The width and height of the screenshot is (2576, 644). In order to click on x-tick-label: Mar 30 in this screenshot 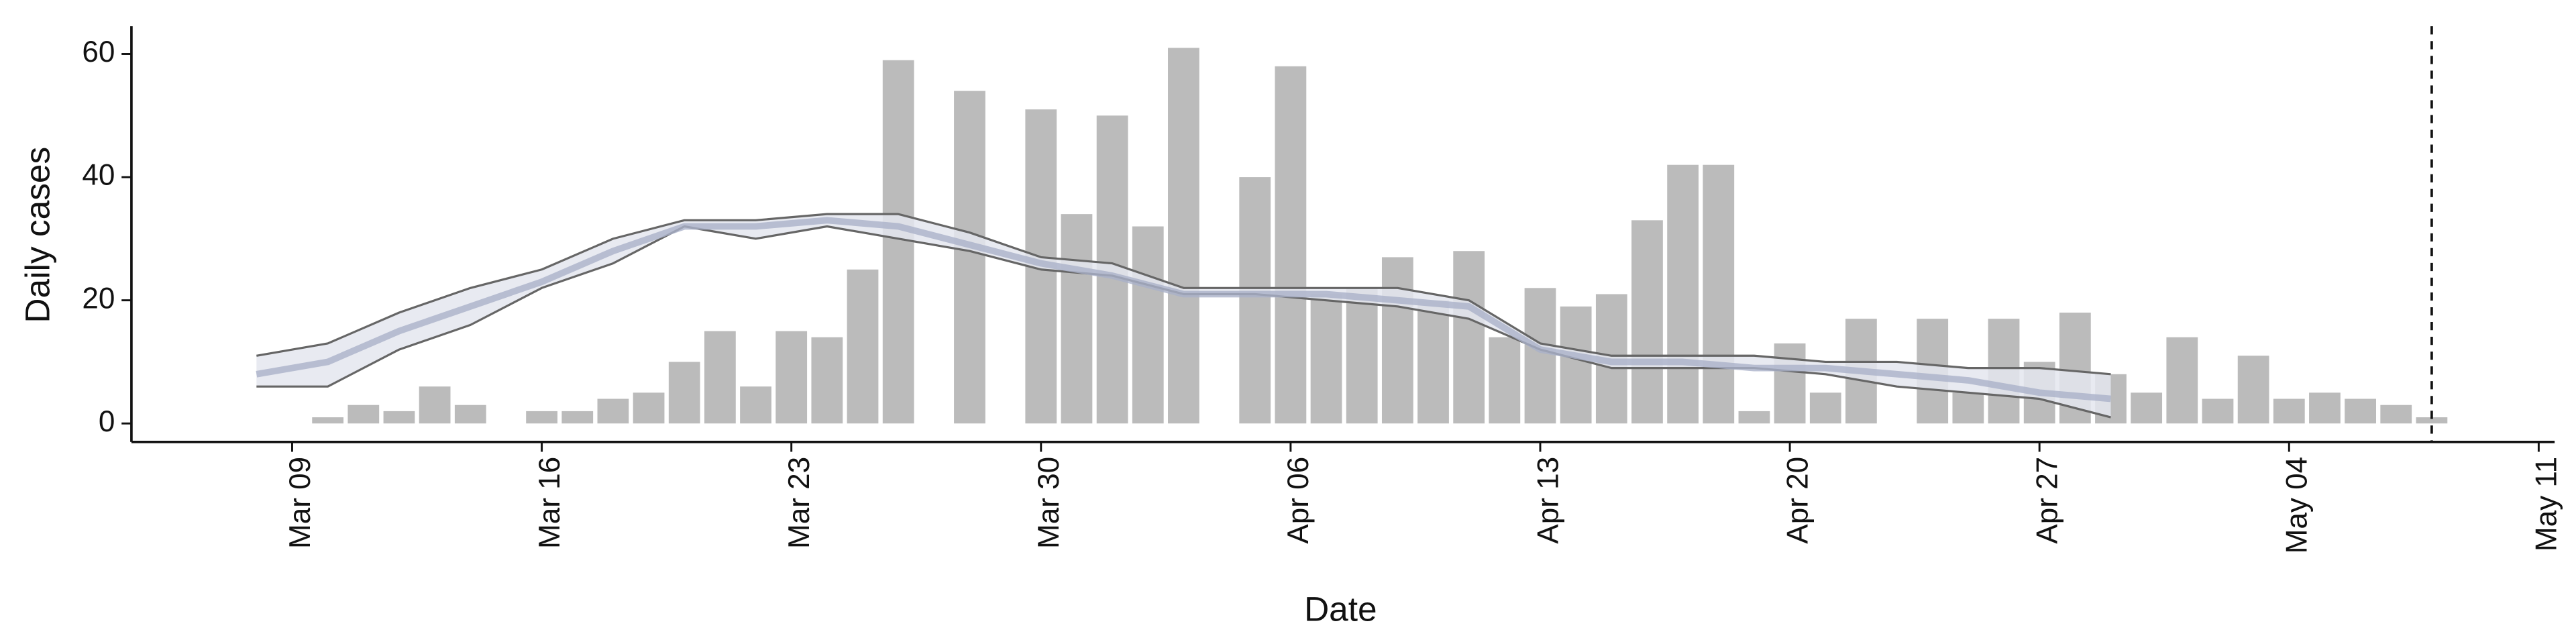, I will do `click(1048, 503)`.